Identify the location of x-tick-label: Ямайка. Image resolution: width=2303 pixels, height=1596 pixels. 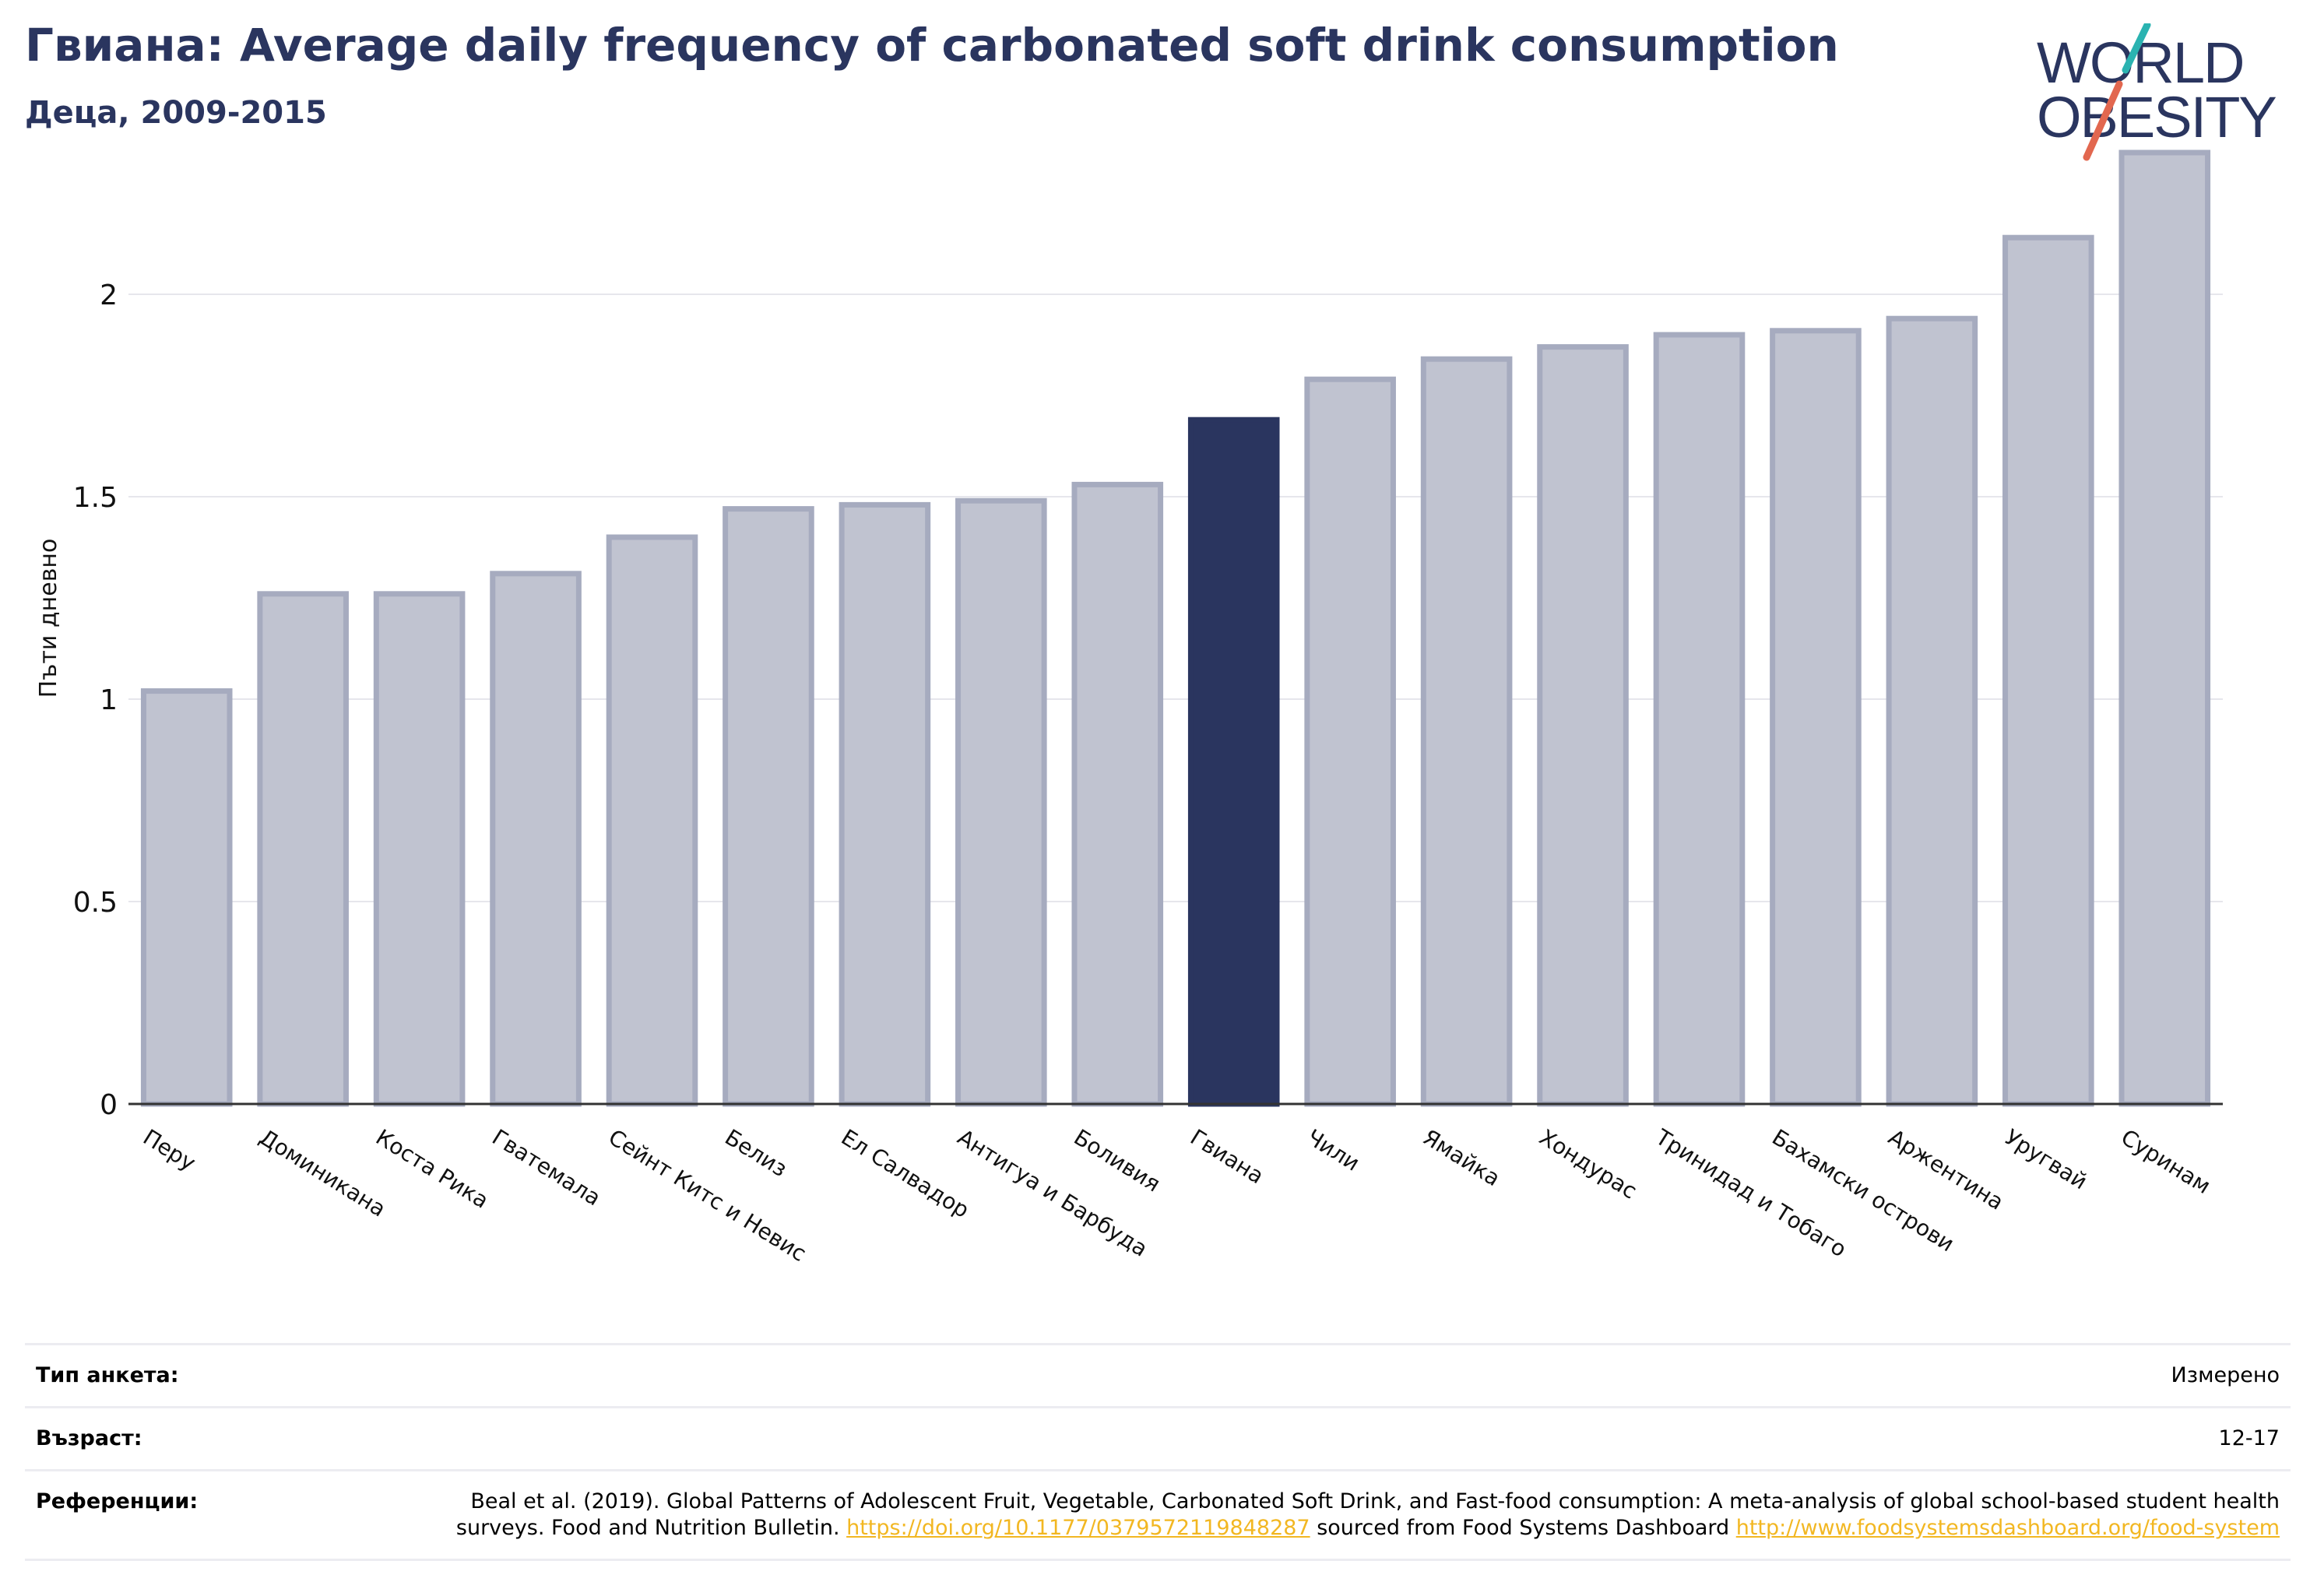
(1462, 1157).